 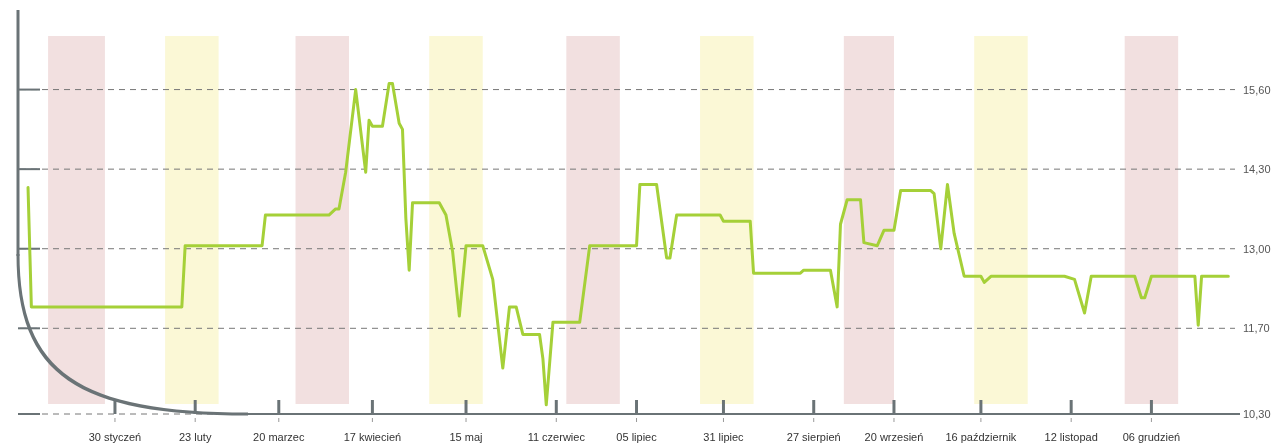 What do you see at coordinates (813, 437) in the screenshot?
I see `x-tick-label: 27 sierpień` at bounding box center [813, 437].